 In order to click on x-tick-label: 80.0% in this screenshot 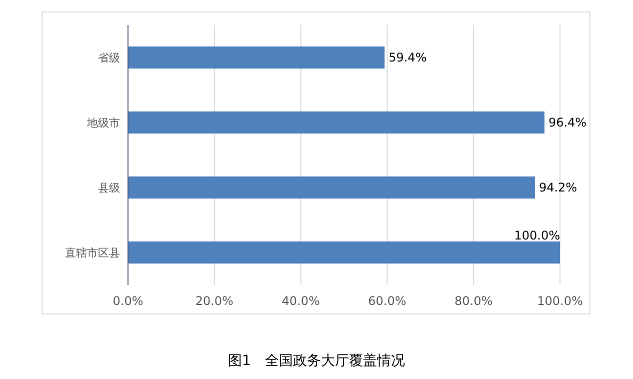, I will do `click(473, 301)`.